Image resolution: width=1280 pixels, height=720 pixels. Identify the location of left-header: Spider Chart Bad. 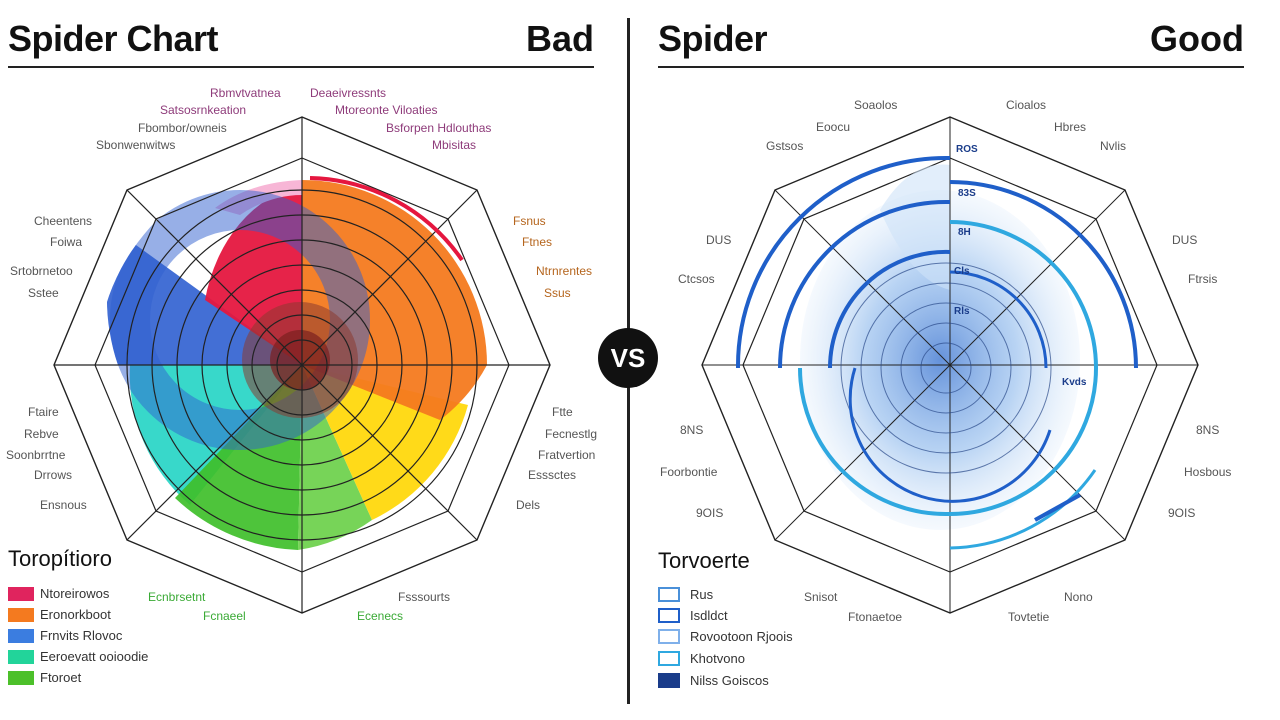
(301, 41).